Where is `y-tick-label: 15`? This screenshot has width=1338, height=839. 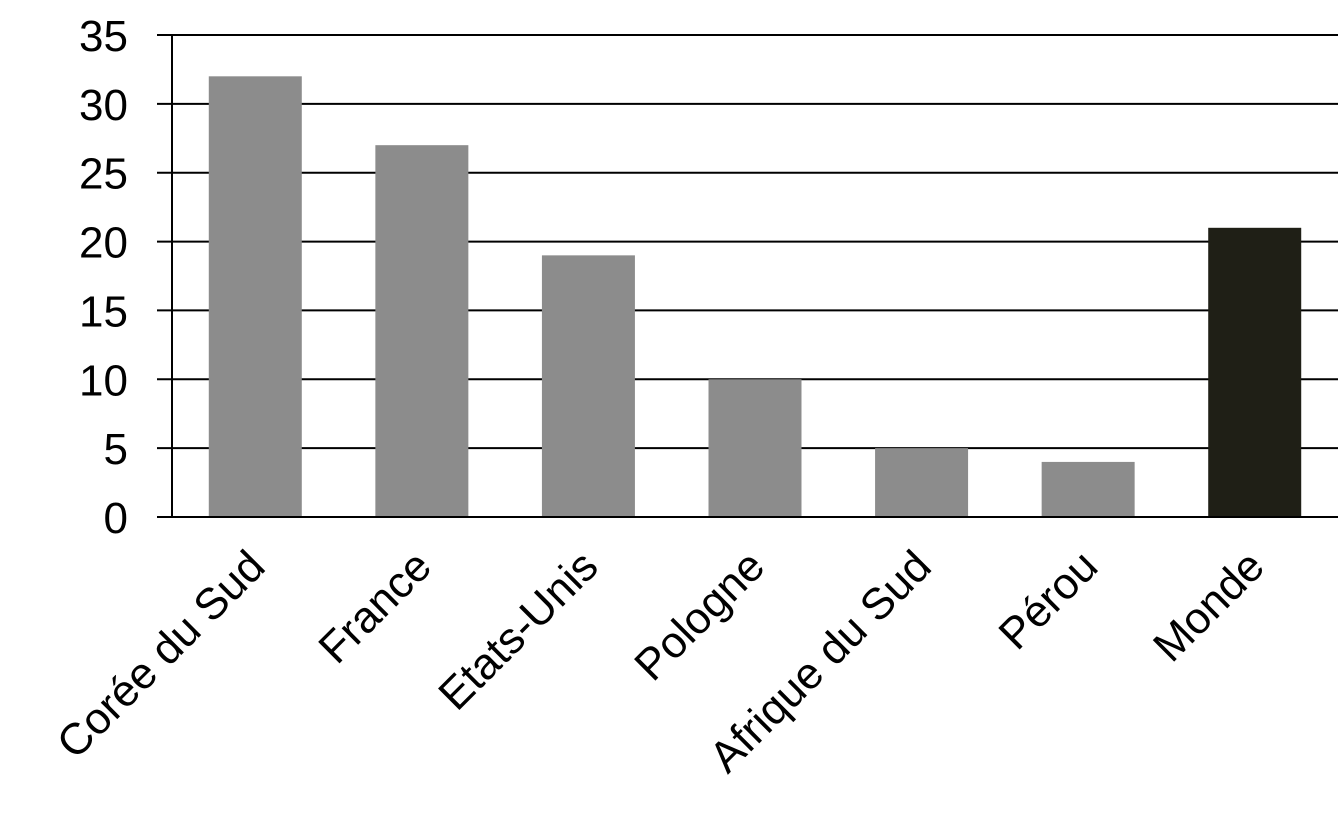 y-tick-label: 15 is located at coordinates (103, 311).